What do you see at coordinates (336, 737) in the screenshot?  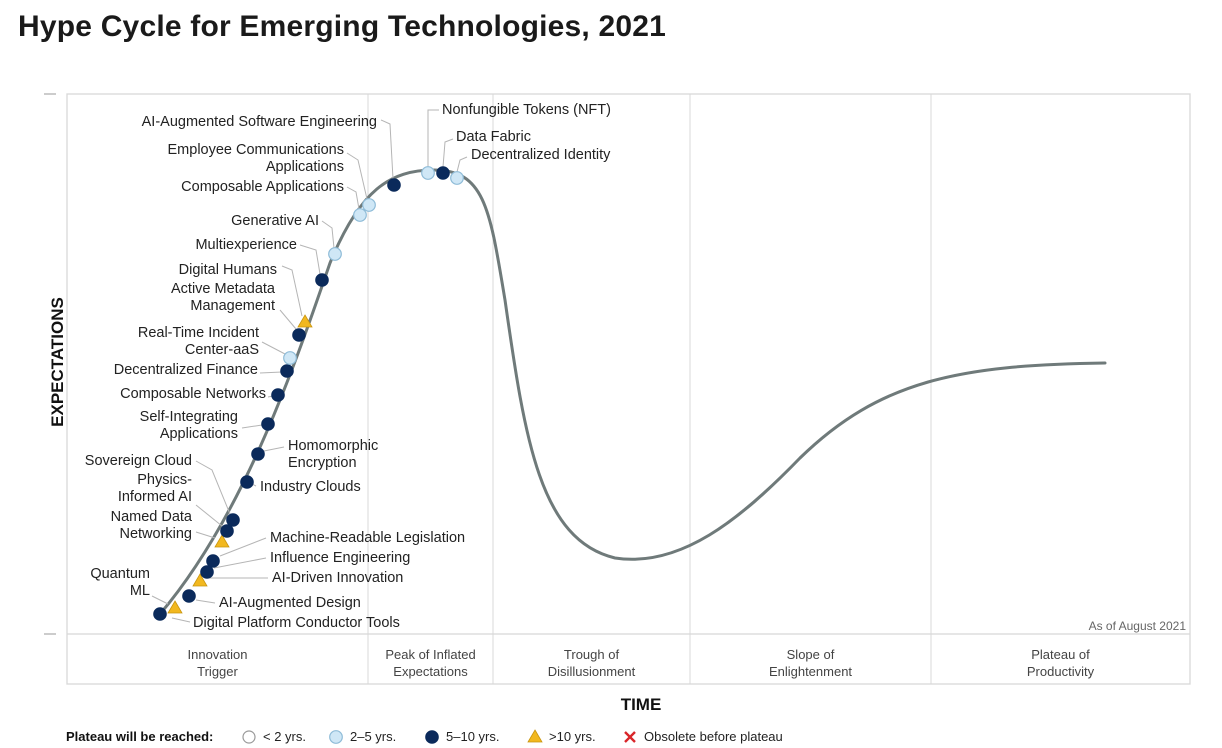 I see `legend-marker-2to5` at bounding box center [336, 737].